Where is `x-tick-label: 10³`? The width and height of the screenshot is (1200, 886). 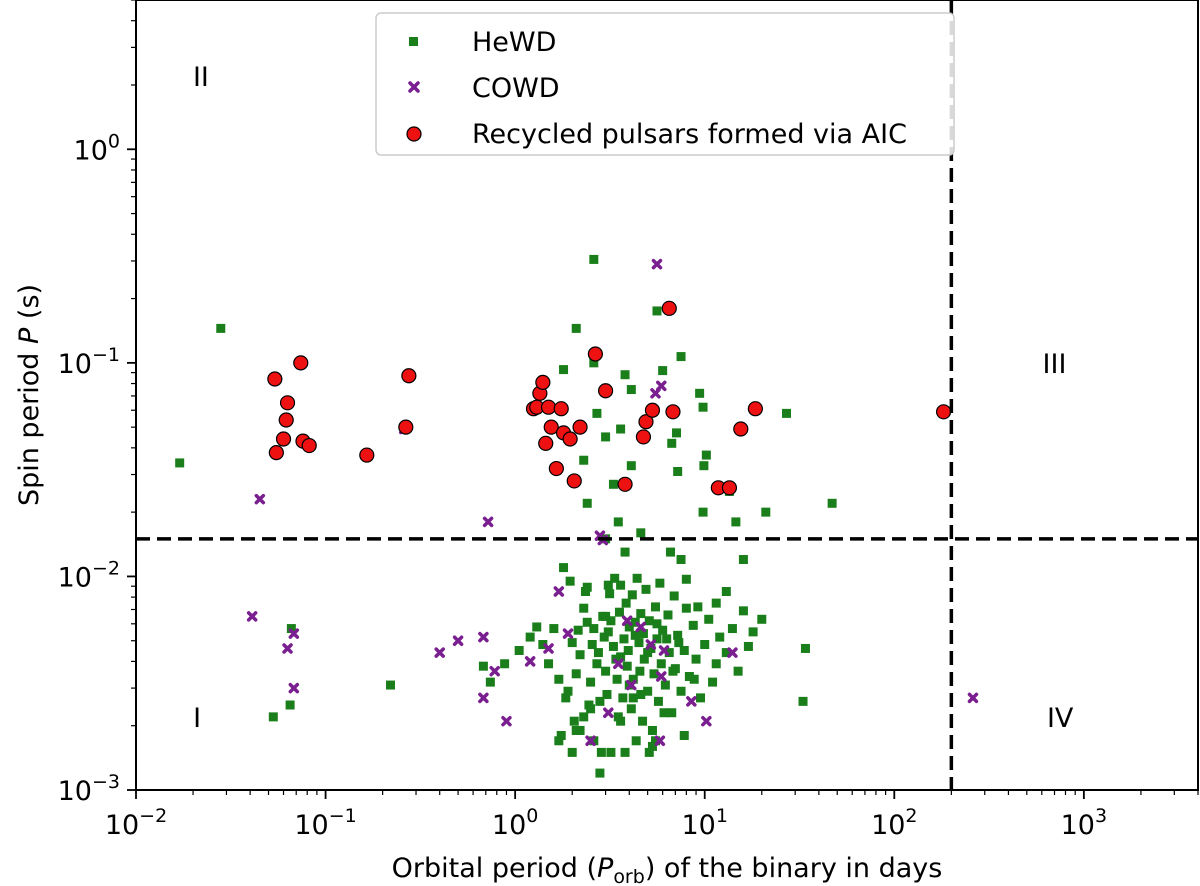 x-tick-label: 10³ is located at coordinates (1084, 823).